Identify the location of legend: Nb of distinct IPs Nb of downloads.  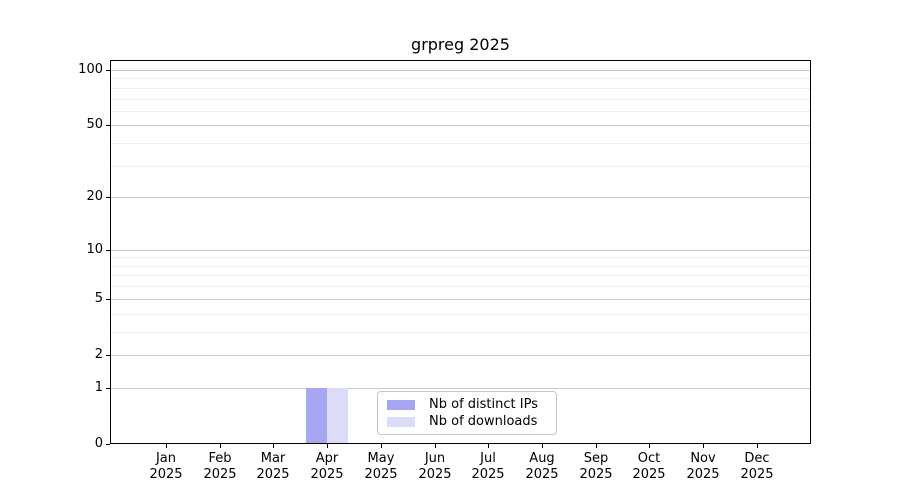
(467, 413).